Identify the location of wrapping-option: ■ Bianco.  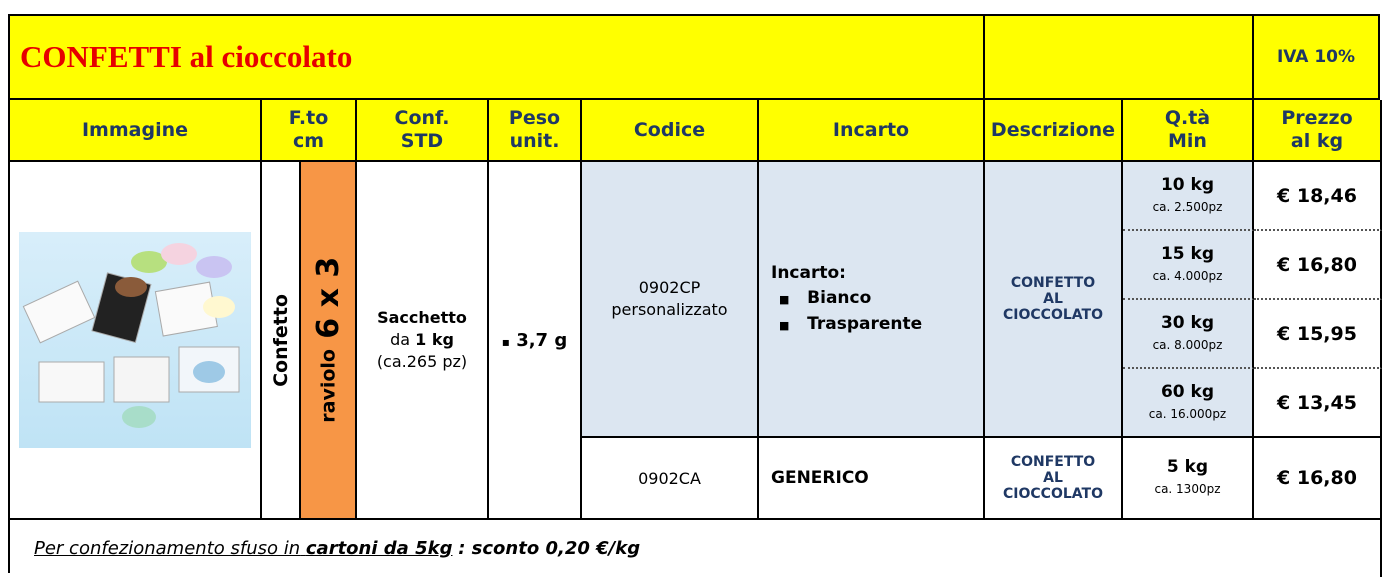
(825, 297).